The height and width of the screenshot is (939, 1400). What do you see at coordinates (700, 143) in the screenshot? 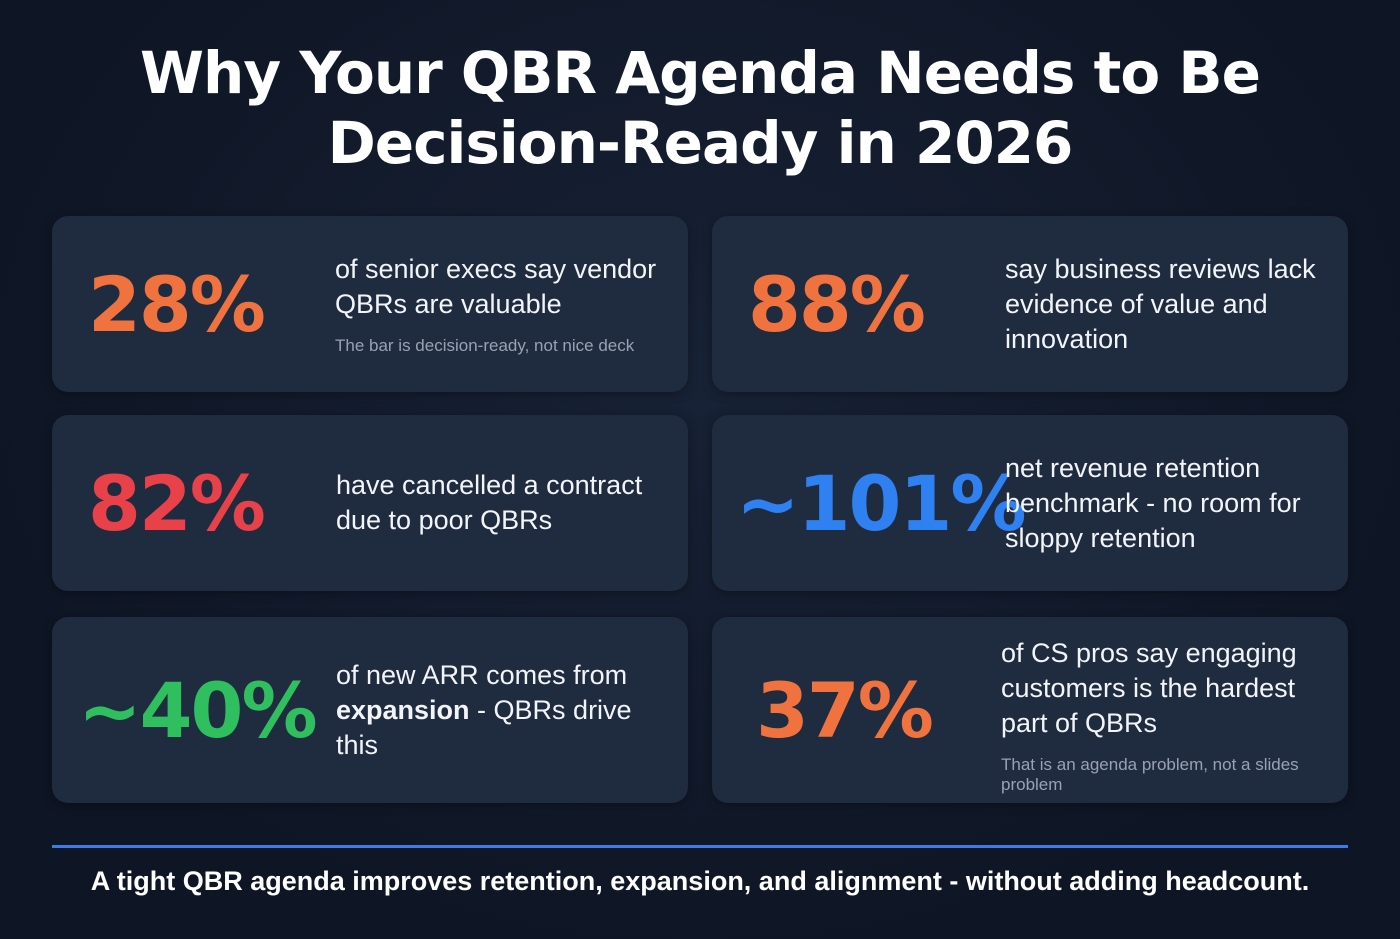
I see `title-line-2: Decision-Ready in 2026` at bounding box center [700, 143].